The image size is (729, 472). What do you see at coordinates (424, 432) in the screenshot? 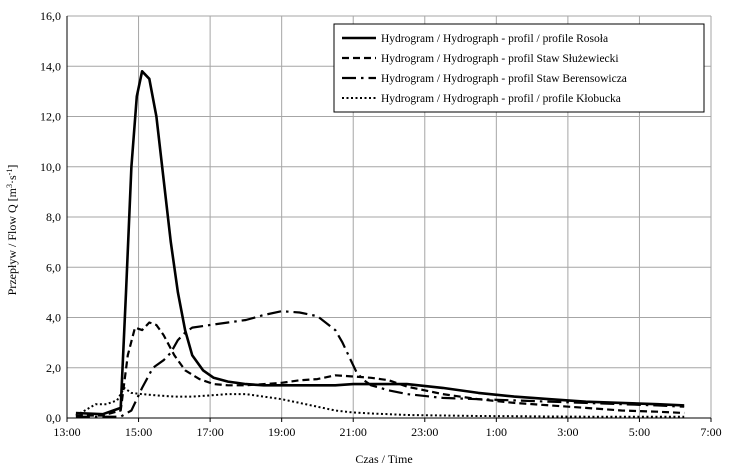
I see `x-tick-label: 23:00` at bounding box center [424, 432].